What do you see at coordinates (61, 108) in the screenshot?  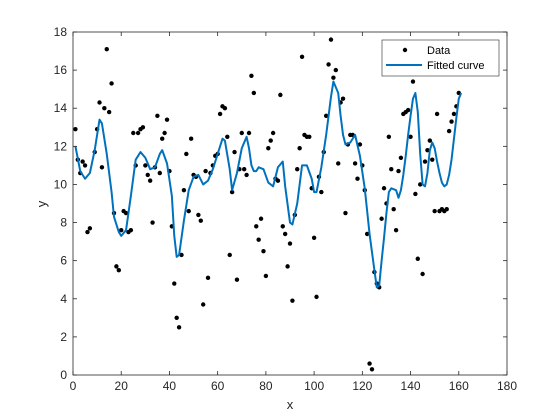 I see `y-tick-label: 14` at bounding box center [61, 108].